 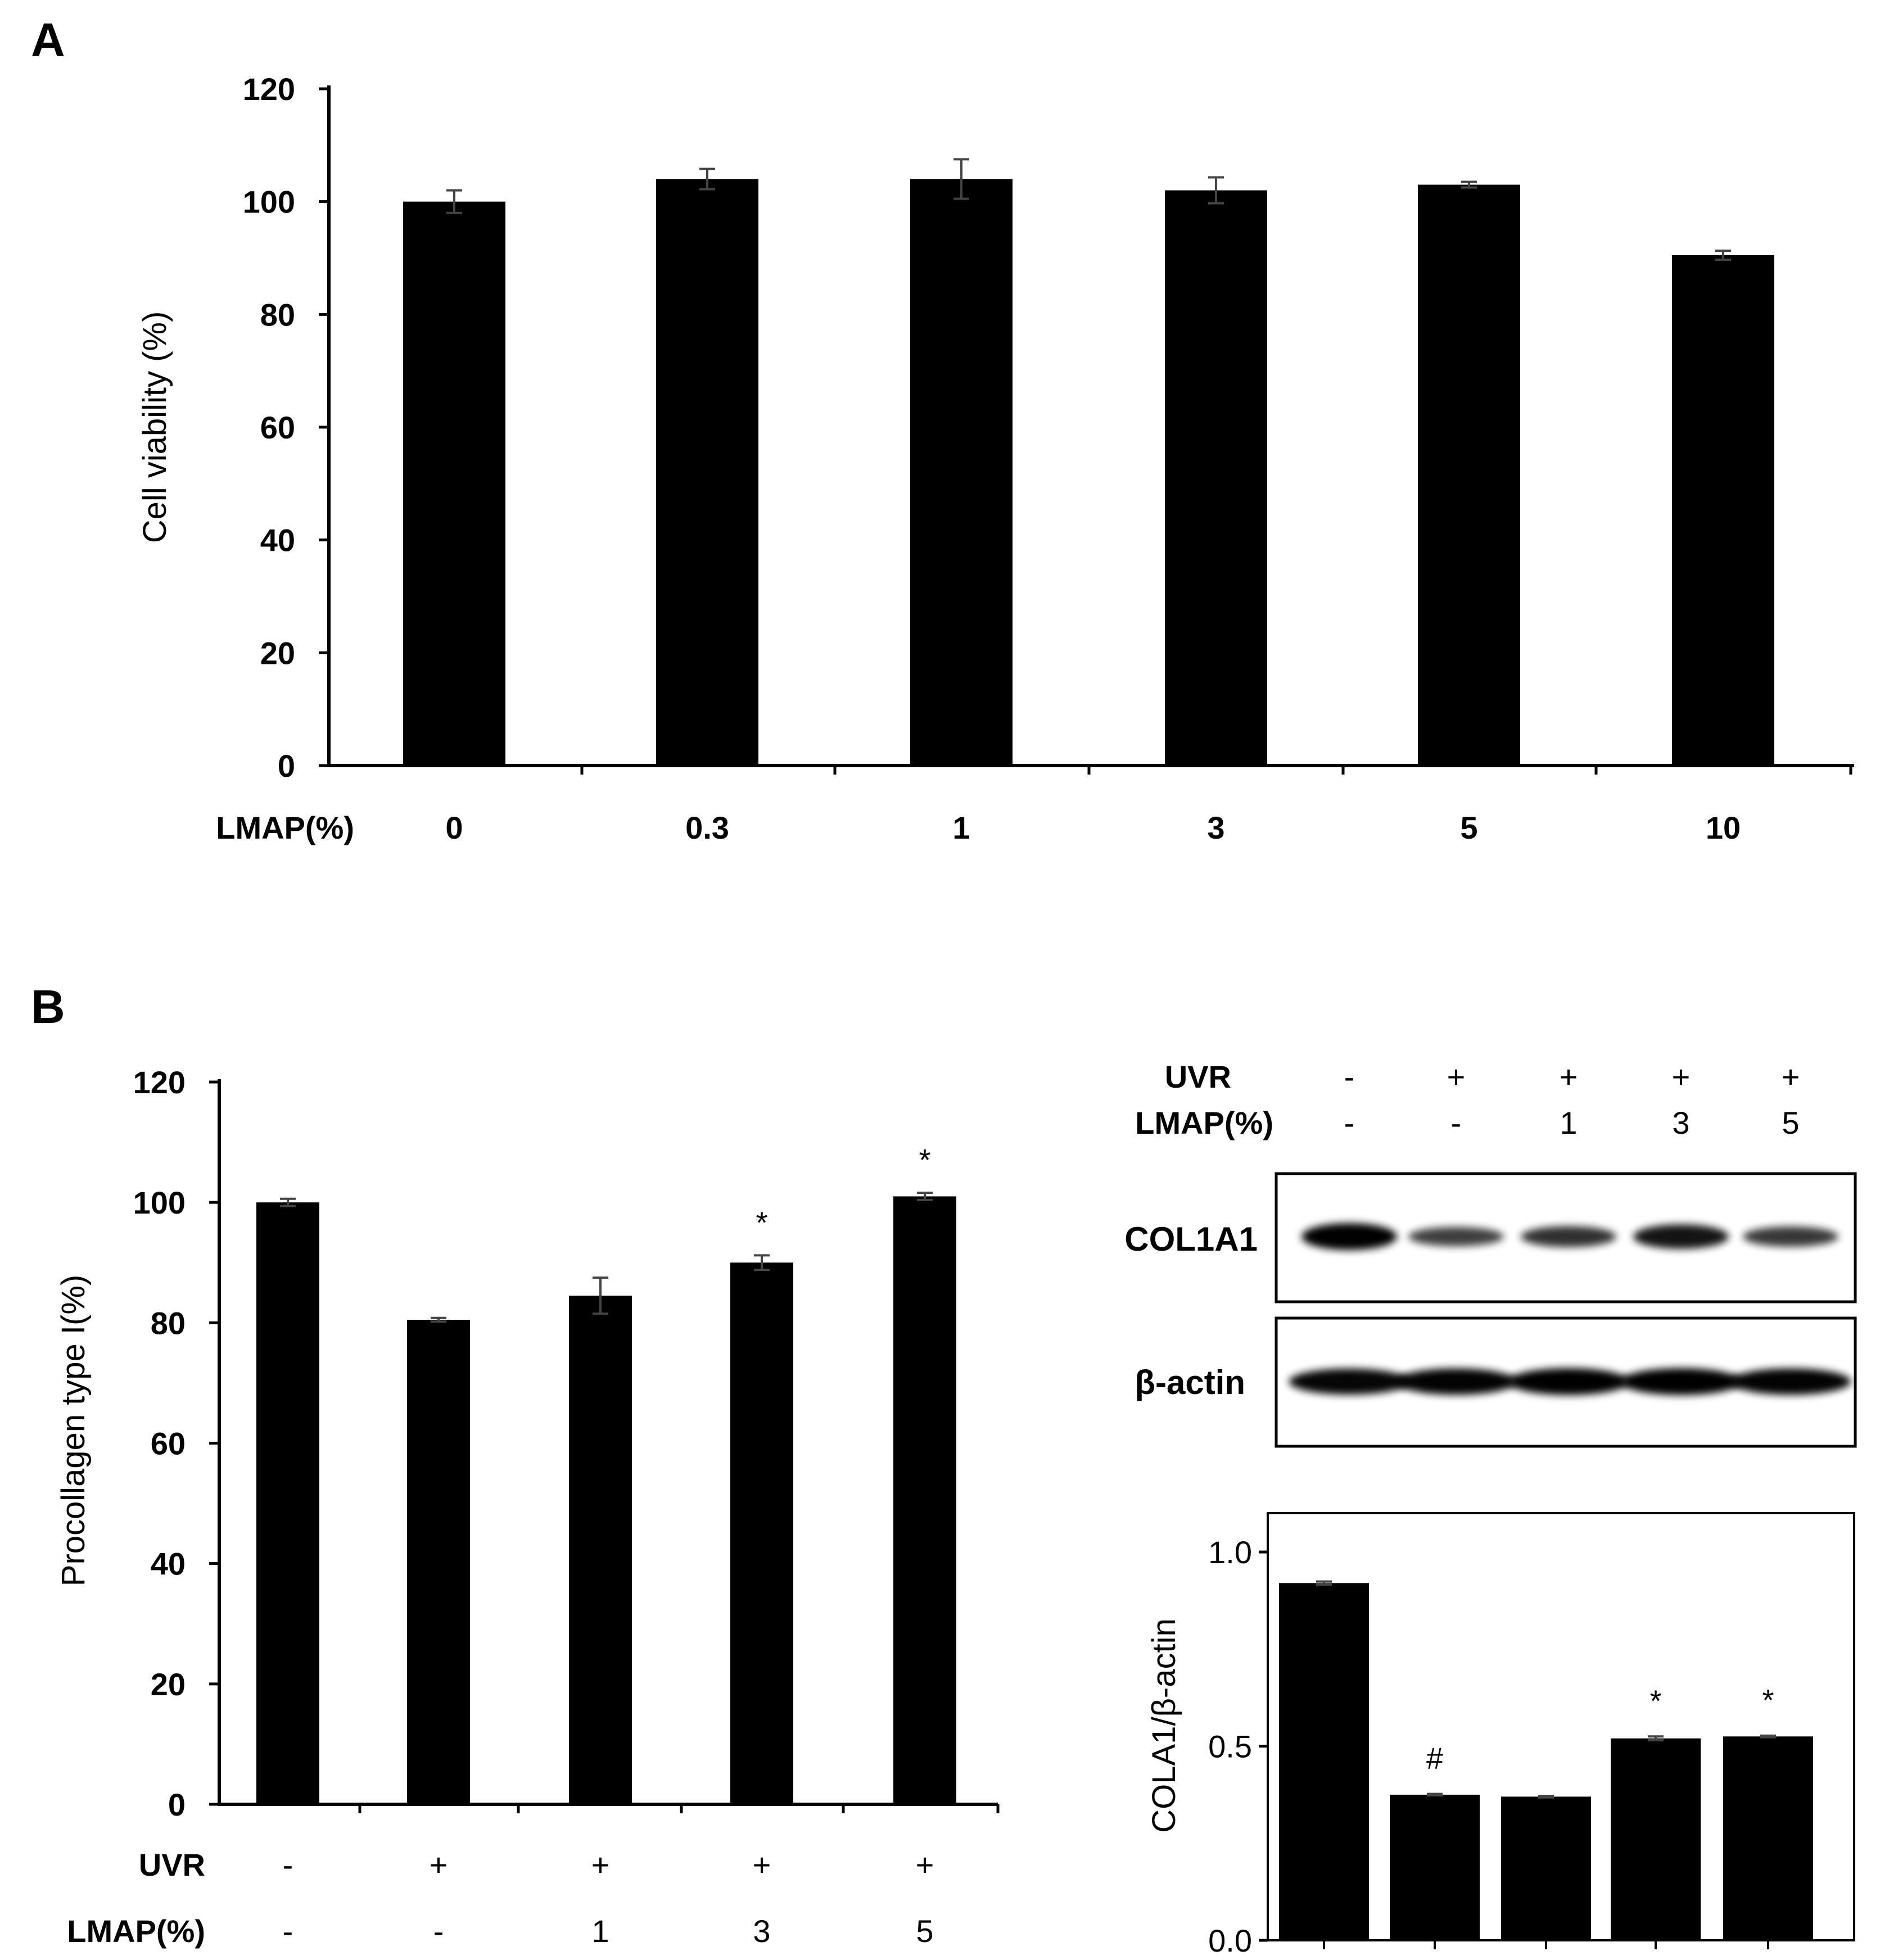 What do you see at coordinates (600, 1864) in the screenshot?
I see `uvr-label-2: +` at bounding box center [600, 1864].